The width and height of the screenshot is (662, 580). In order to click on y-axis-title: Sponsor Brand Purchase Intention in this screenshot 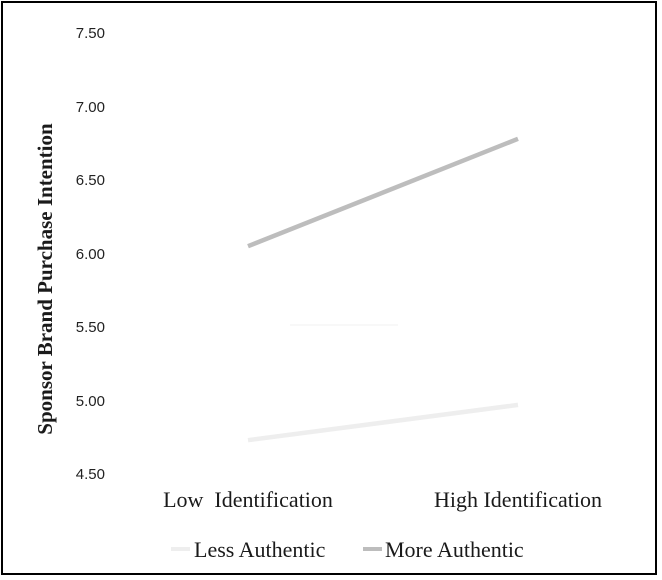, I will do `click(45, 279)`.